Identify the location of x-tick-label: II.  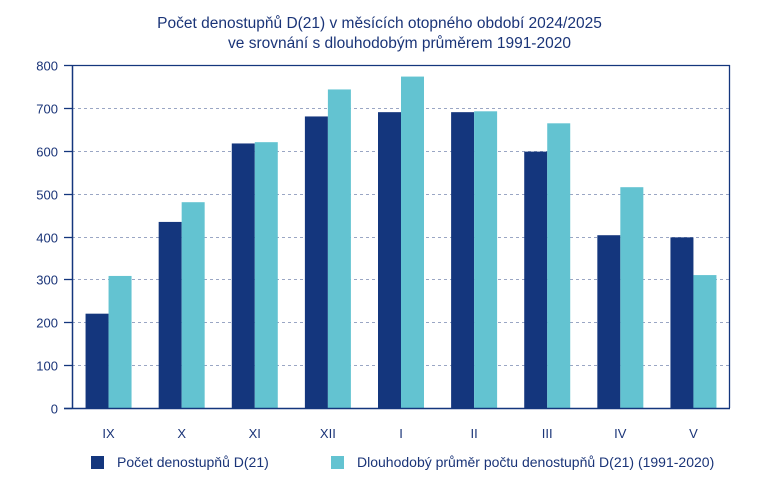
(473, 433).